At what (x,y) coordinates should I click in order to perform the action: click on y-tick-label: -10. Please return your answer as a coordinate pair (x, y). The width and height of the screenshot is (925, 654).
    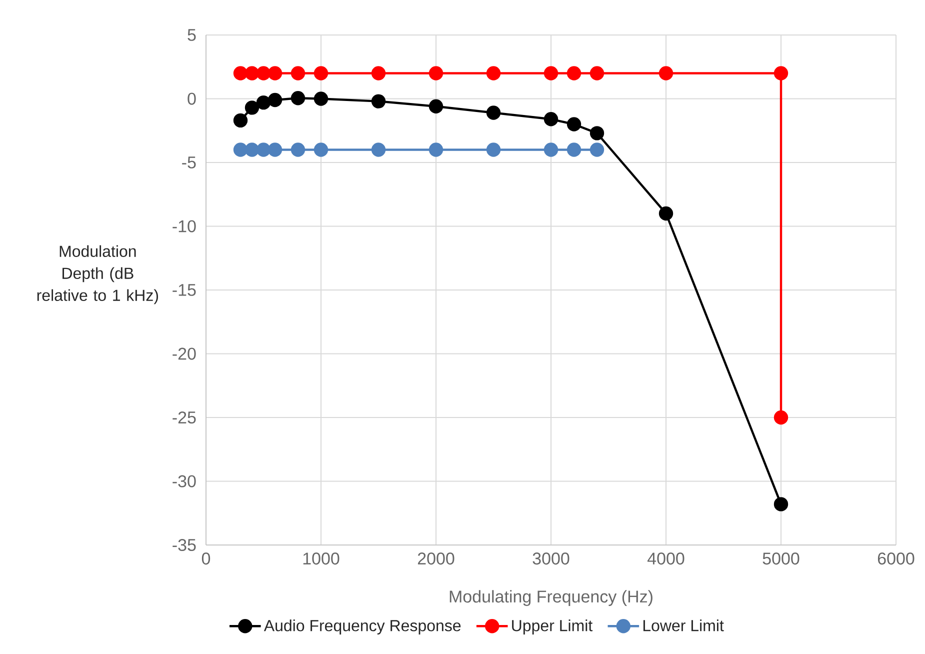
    Looking at the image, I should click on (184, 226).